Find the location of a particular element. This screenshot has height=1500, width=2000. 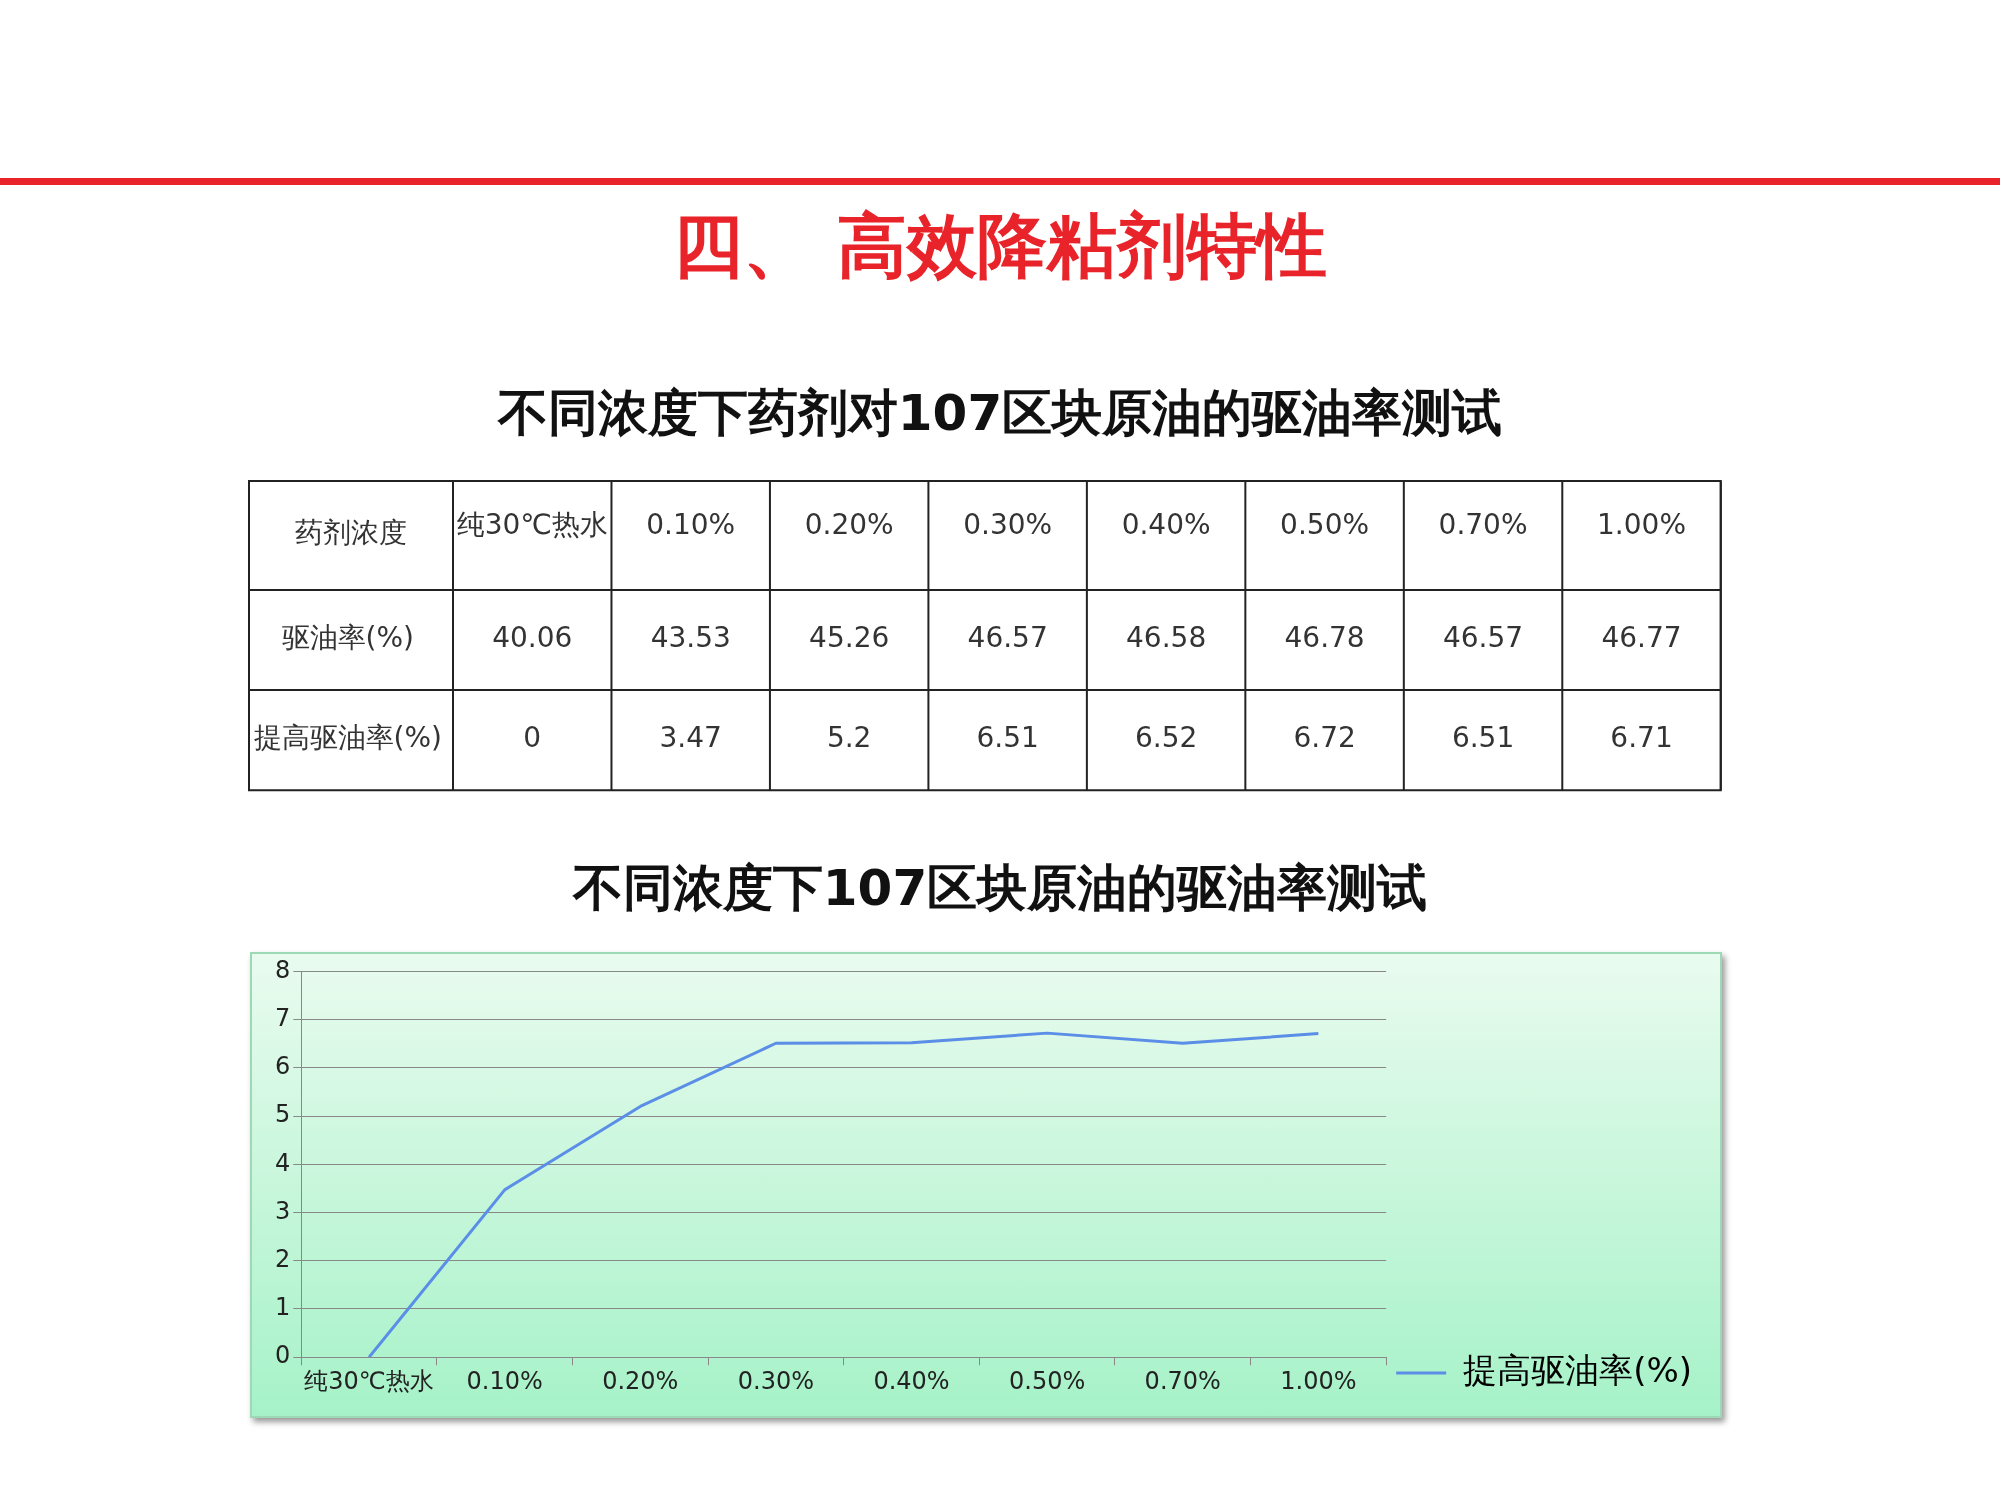

data-label: 40.06 is located at coordinates (532, 638).